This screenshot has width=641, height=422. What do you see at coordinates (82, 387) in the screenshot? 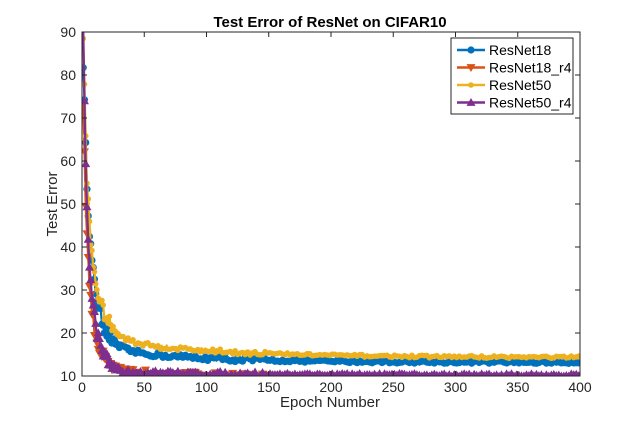
I see `x-tick-label: 0` at bounding box center [82, 387].